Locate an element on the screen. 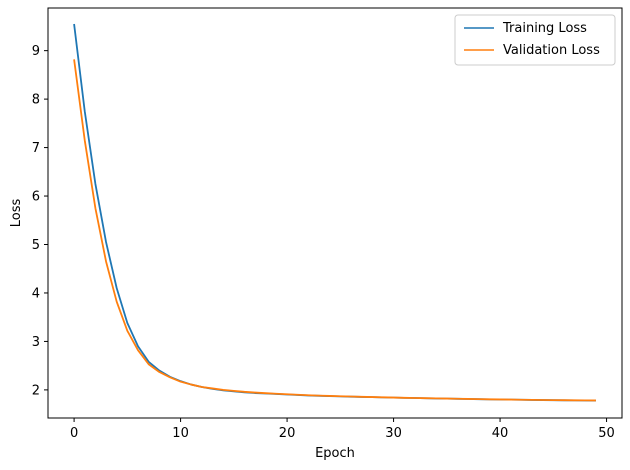 The image size is (630, 470). y-tick-label: 3 is located at coordinates (36, 342).